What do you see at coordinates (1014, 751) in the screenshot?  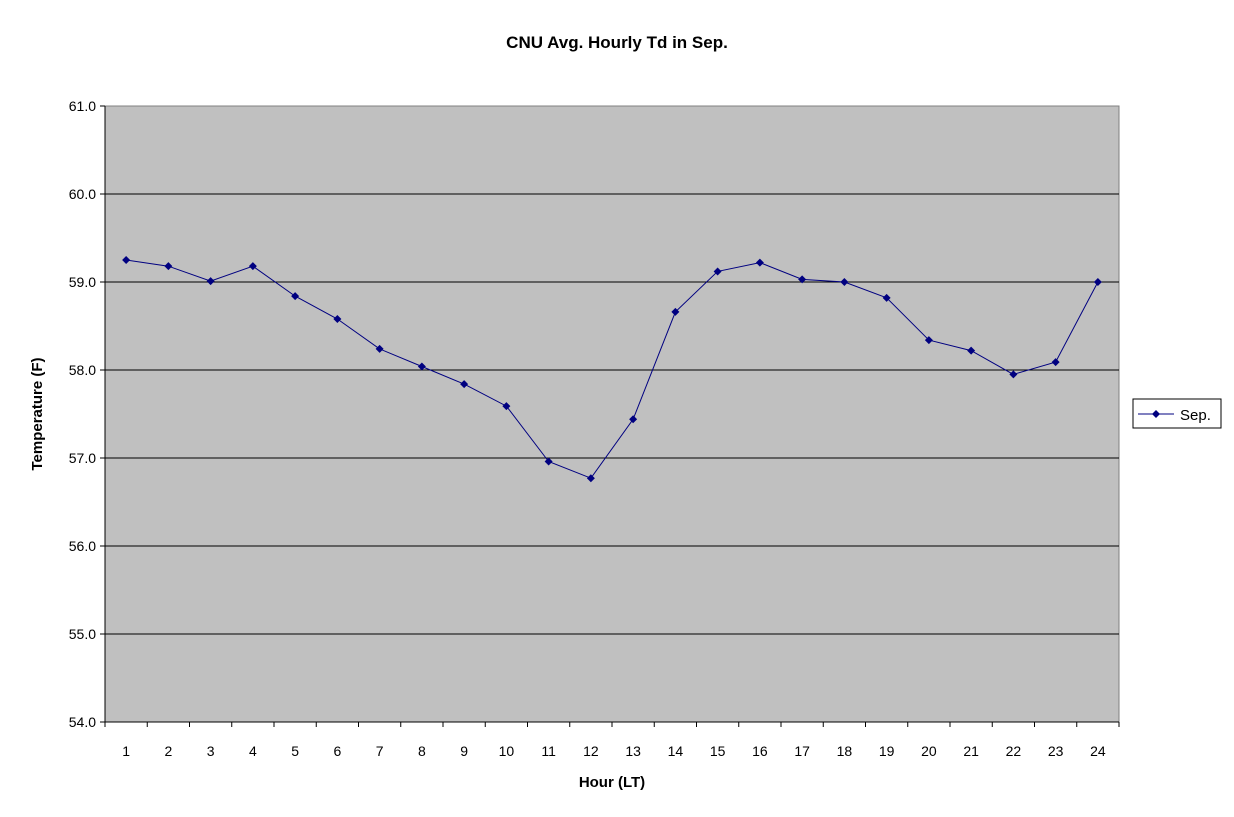 I see `x-tick-label: 22` at bounding box center [1014, 751].